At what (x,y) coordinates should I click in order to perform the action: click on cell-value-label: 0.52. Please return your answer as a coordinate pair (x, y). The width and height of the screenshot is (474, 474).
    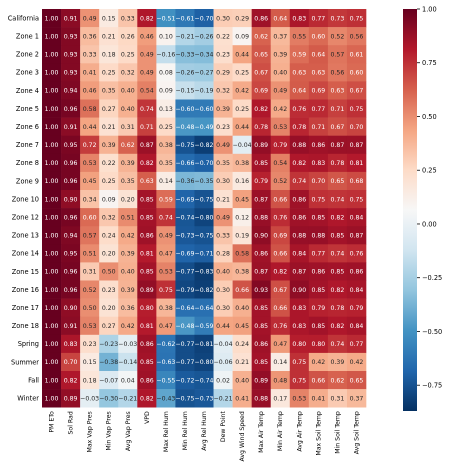
    Looking at the image, I should click on (338, 36).